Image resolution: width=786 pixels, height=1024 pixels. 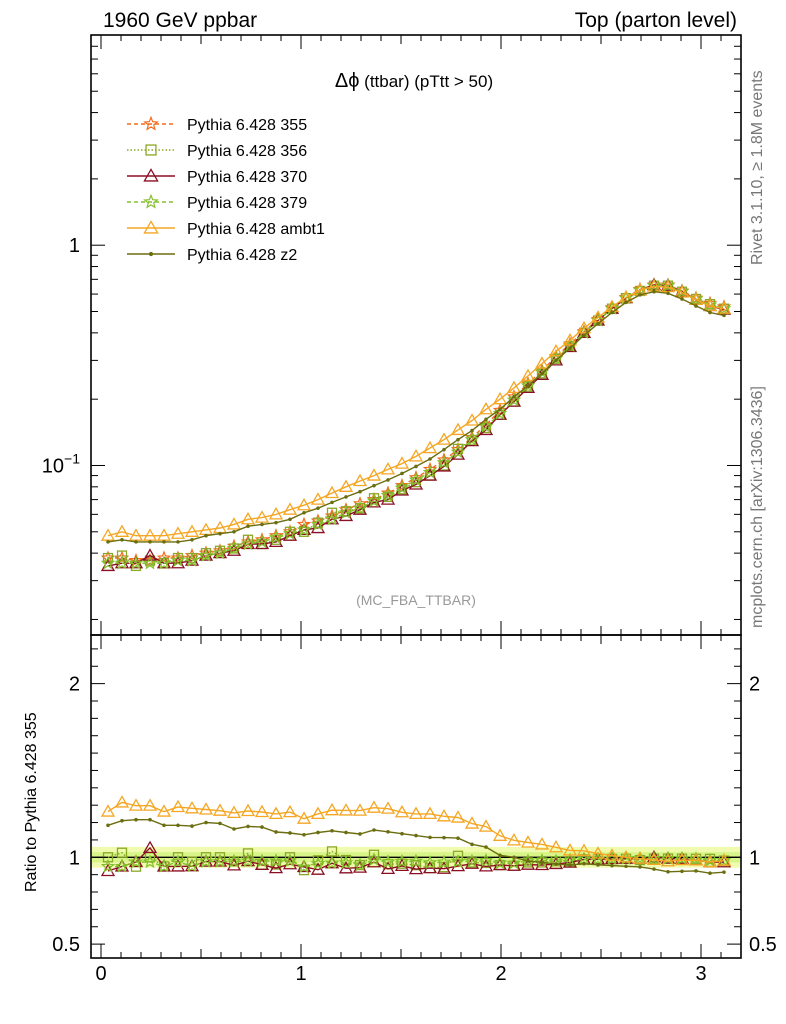 What do you see at coordinates (416, 846) in the screenshot?
I see `ratio-series` at bounding box center [416, 846].